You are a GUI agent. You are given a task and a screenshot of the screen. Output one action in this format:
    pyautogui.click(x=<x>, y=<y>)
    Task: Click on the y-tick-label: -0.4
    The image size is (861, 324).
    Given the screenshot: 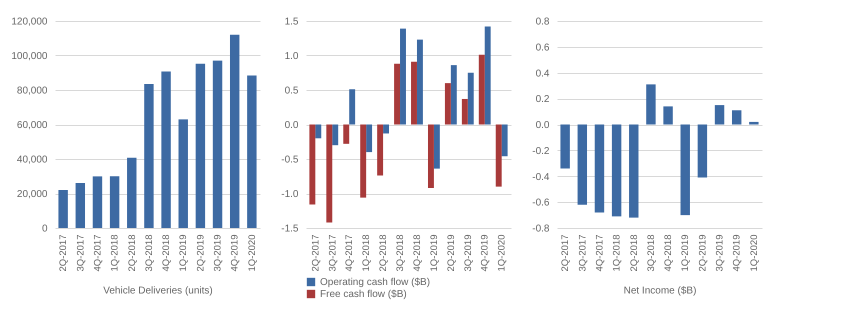 What is the action you would take?
    pyautogui.click(x=541, y=177)
    